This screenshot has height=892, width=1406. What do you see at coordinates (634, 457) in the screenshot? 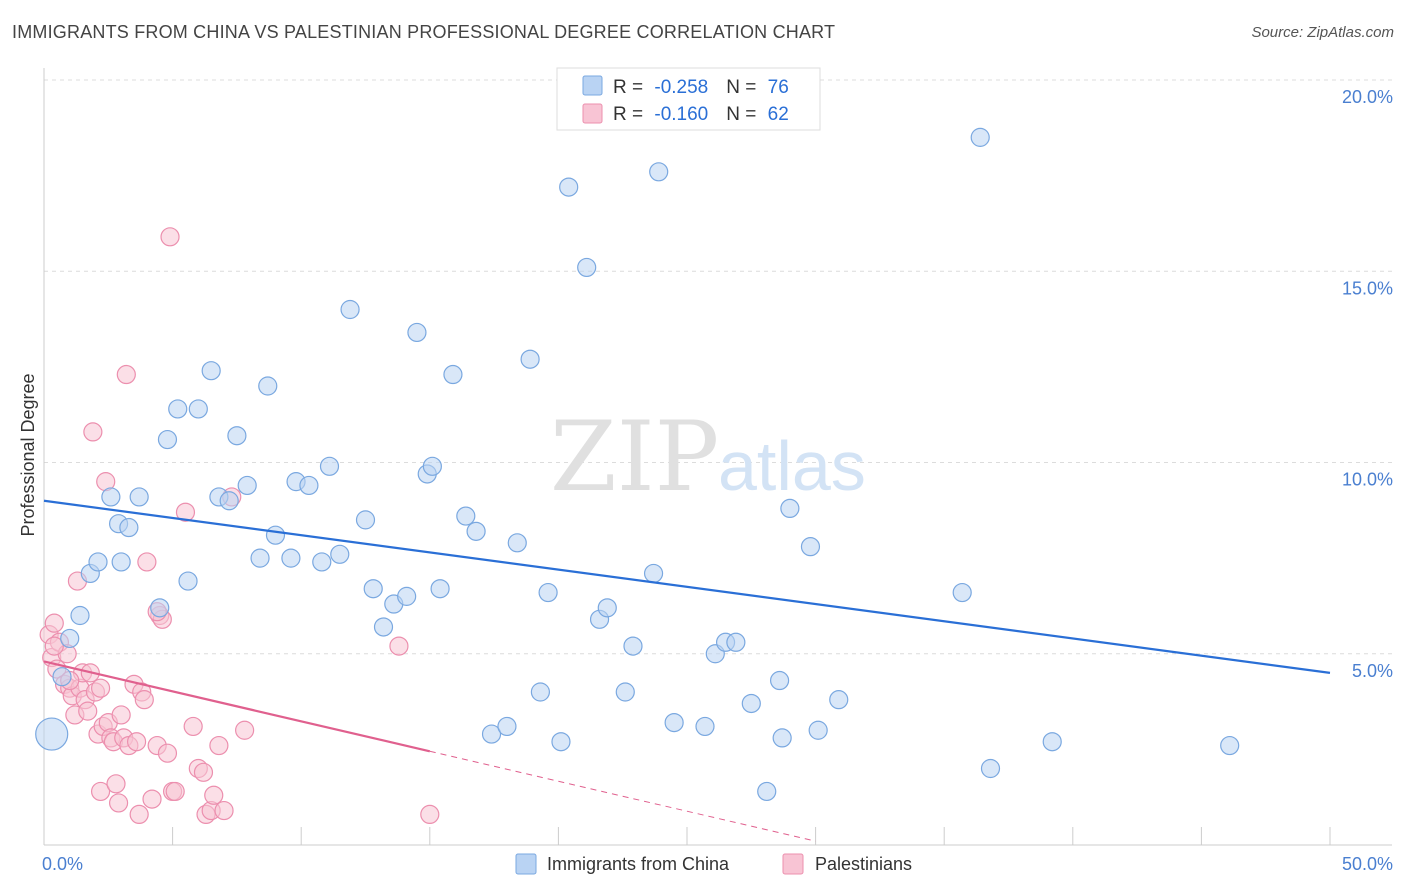
I see `watermark-zip: ZIP` at bounding box center [634, 457].